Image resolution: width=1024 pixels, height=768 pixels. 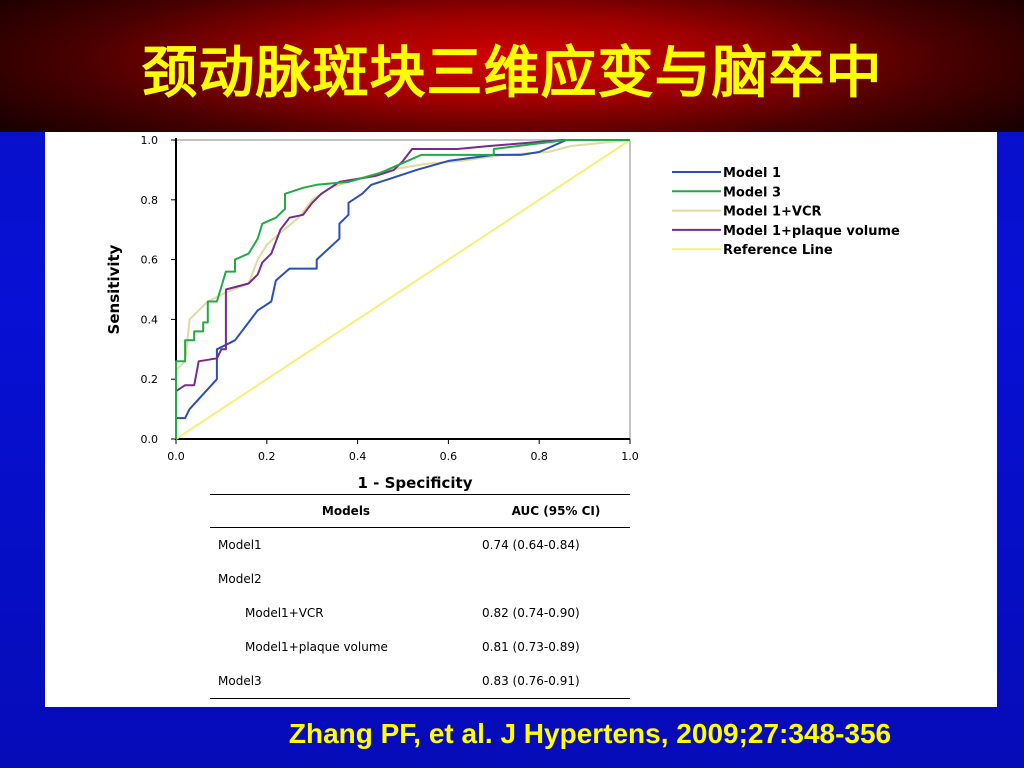 What do you see at coordinates (531, 647) in the screenshot?
I see `auc-value: 0.81 (0.73-0.89)` at bounding box center [531, 647].